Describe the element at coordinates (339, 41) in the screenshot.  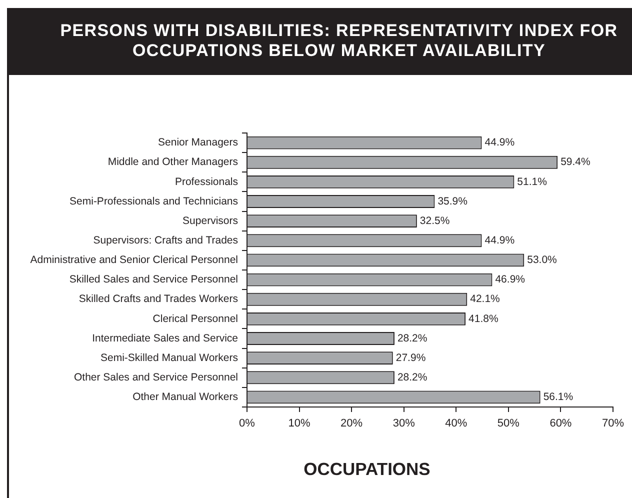
I see `chart-title: PERSONS WITH DISABILITIES: REPRESENTATIVITY INDEX FOR OCCUPATIONS BELOW MARKET AVAILABILITY` at that location.